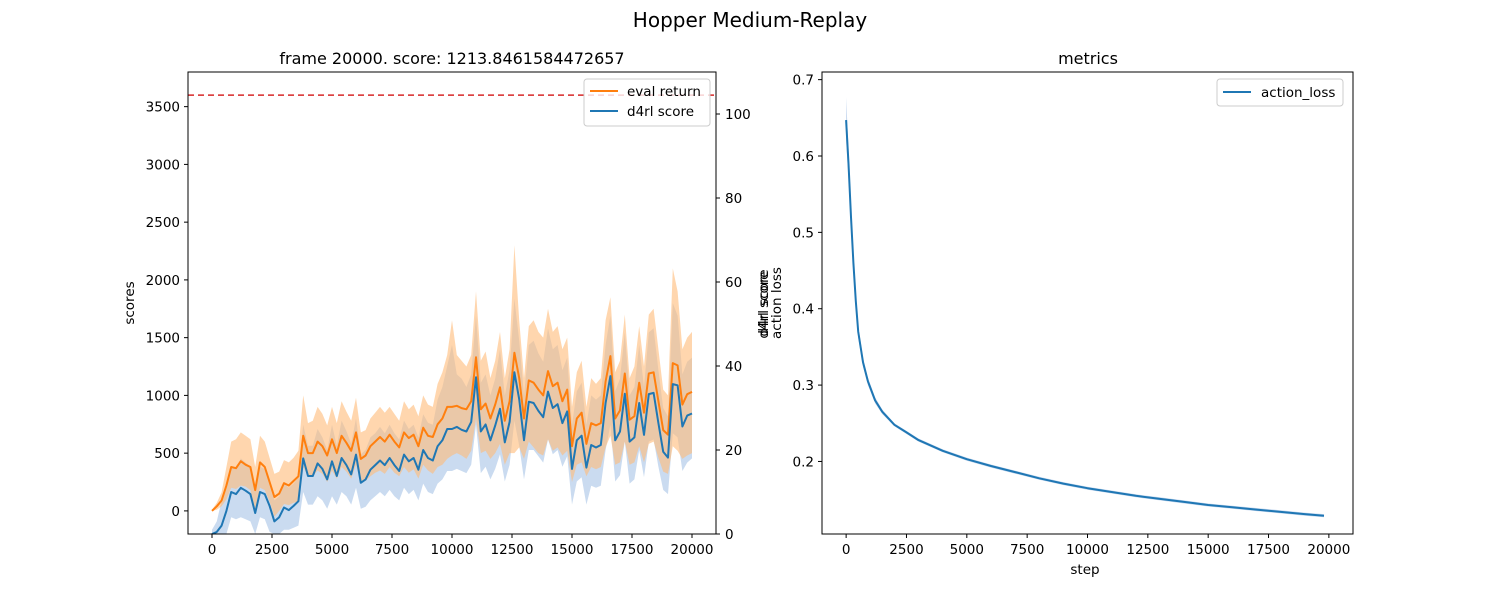 This screenshot has height=600, width=1500. Describe the element at coordinates (175, 512) in the screenshot. I see `scores-y-tick-label: 0` at that location.